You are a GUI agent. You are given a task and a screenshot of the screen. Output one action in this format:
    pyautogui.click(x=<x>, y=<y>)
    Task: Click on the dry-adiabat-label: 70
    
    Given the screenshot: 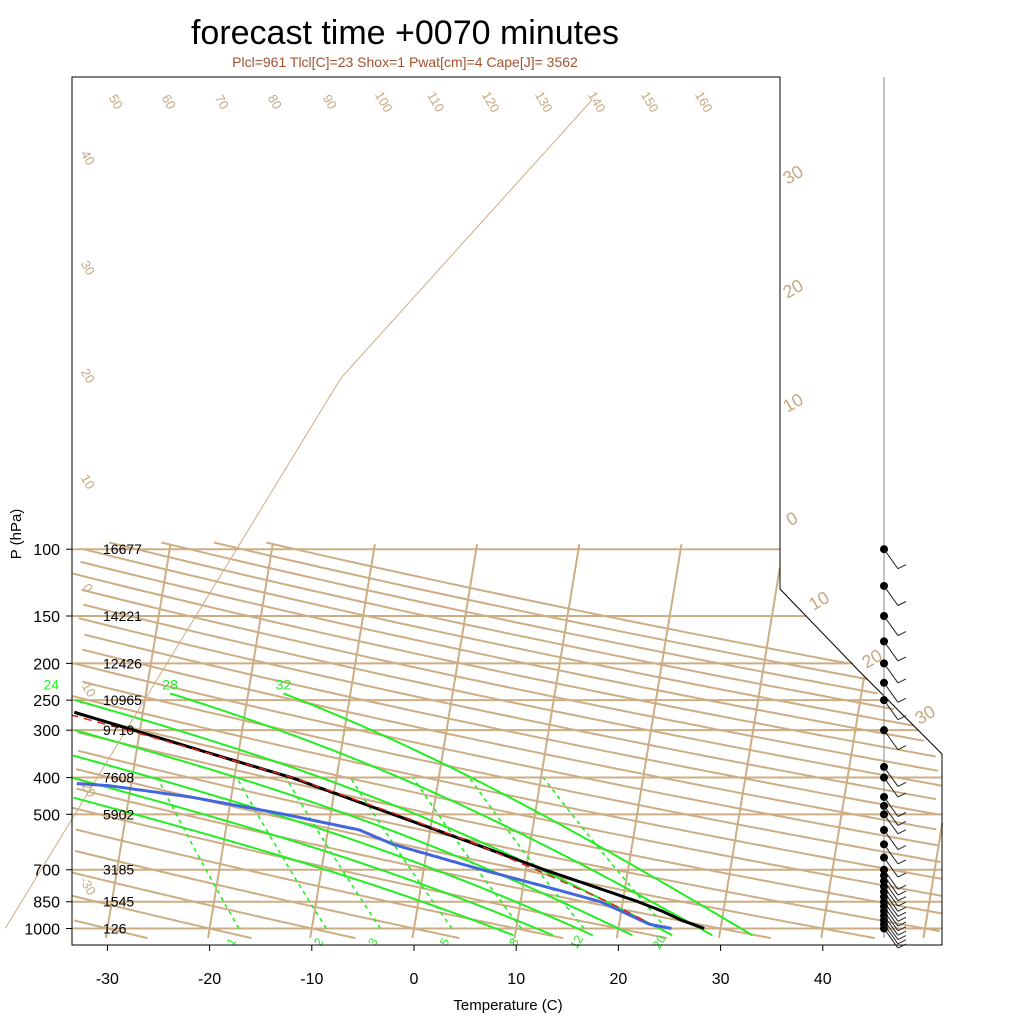 What is the action you would take?
    pyautogui.click(x=222, y=102)
    